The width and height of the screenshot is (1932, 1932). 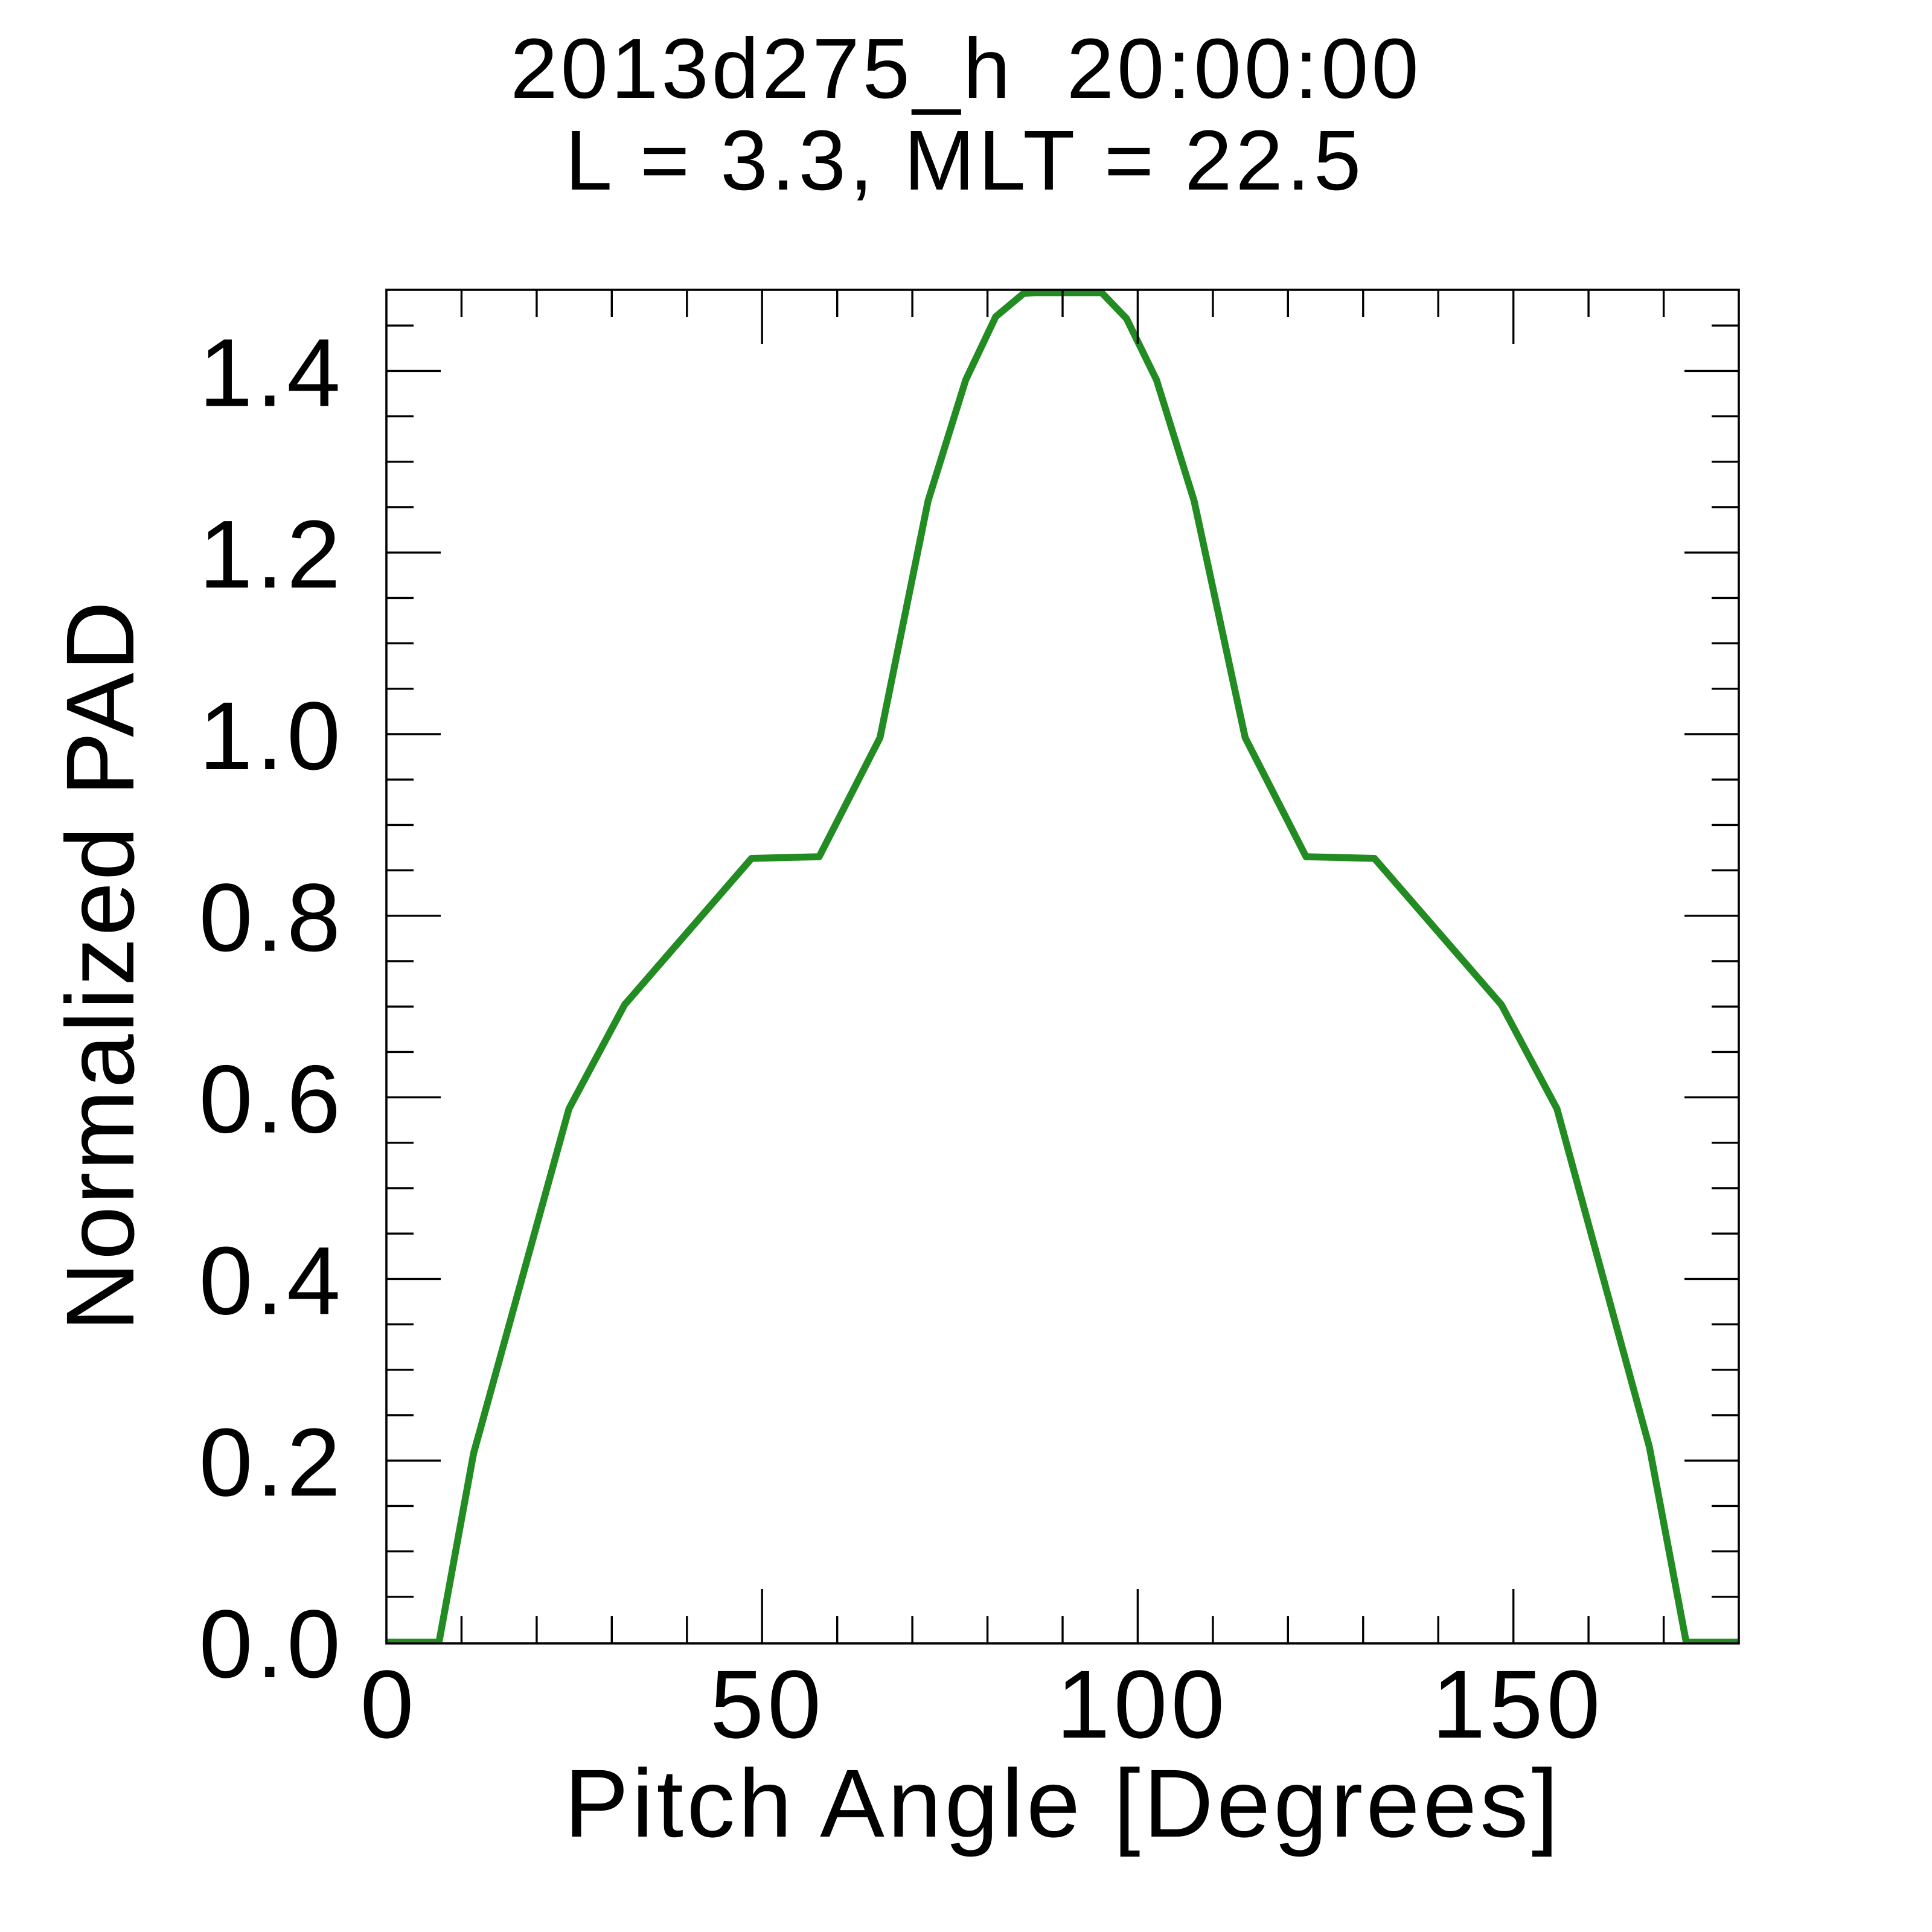 What do you see at coordinates (767, 1704) in the screenshot?
I see `svg-text: 50` at bounding box center [767, 1704].